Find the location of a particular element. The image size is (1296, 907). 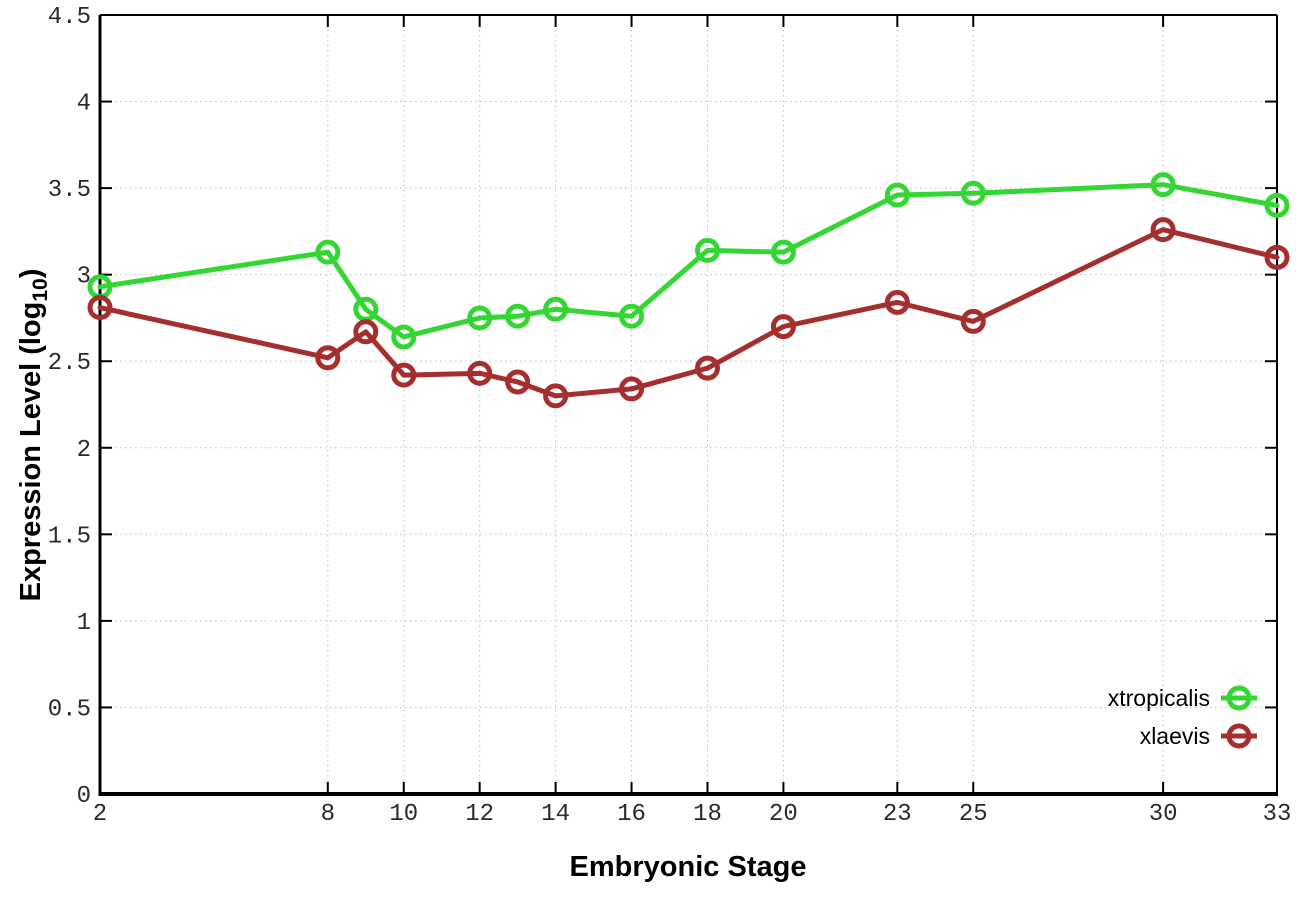

y-tick-label: 3.5 is located at coordinates (69, 190).